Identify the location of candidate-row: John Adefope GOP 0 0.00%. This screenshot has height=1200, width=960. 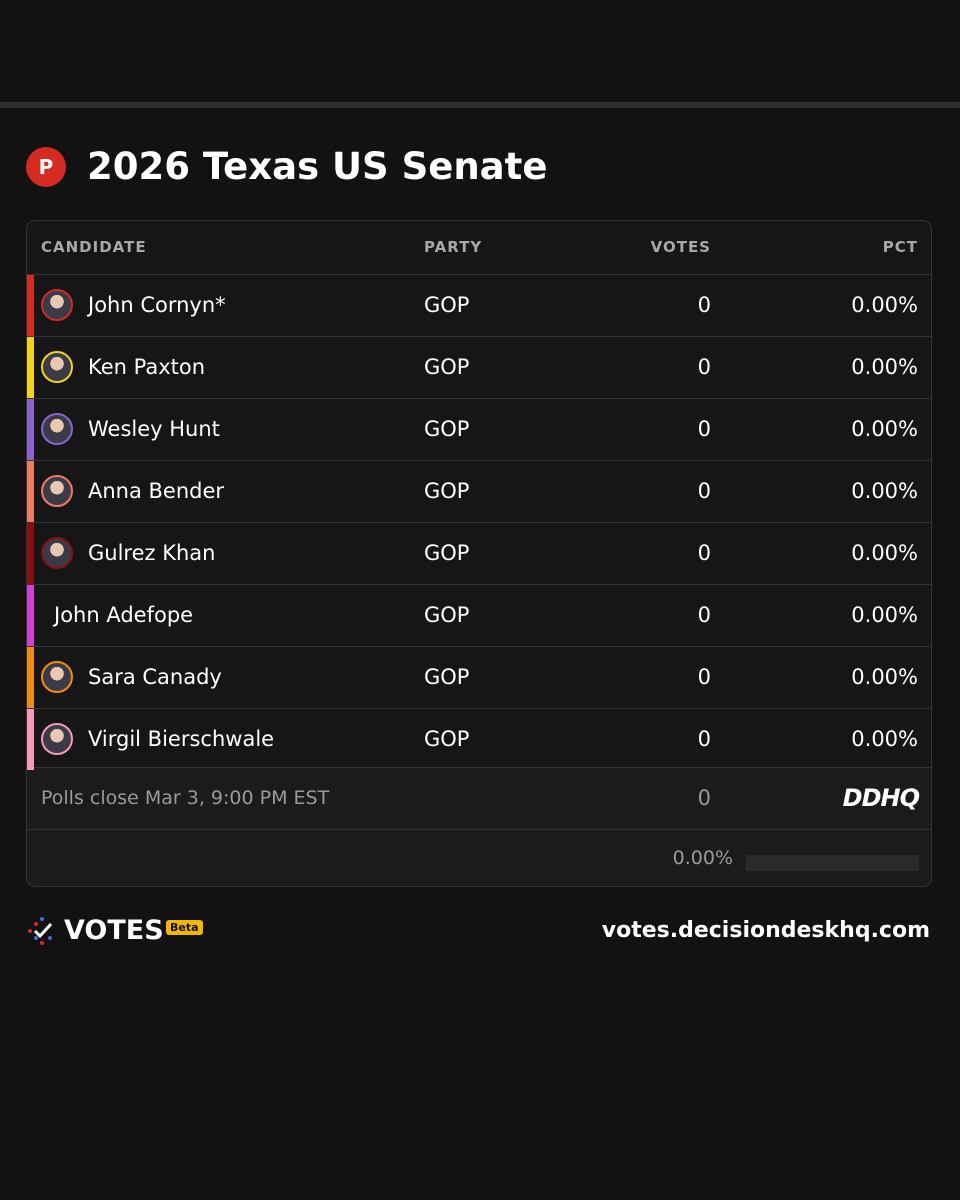
(479, 615).